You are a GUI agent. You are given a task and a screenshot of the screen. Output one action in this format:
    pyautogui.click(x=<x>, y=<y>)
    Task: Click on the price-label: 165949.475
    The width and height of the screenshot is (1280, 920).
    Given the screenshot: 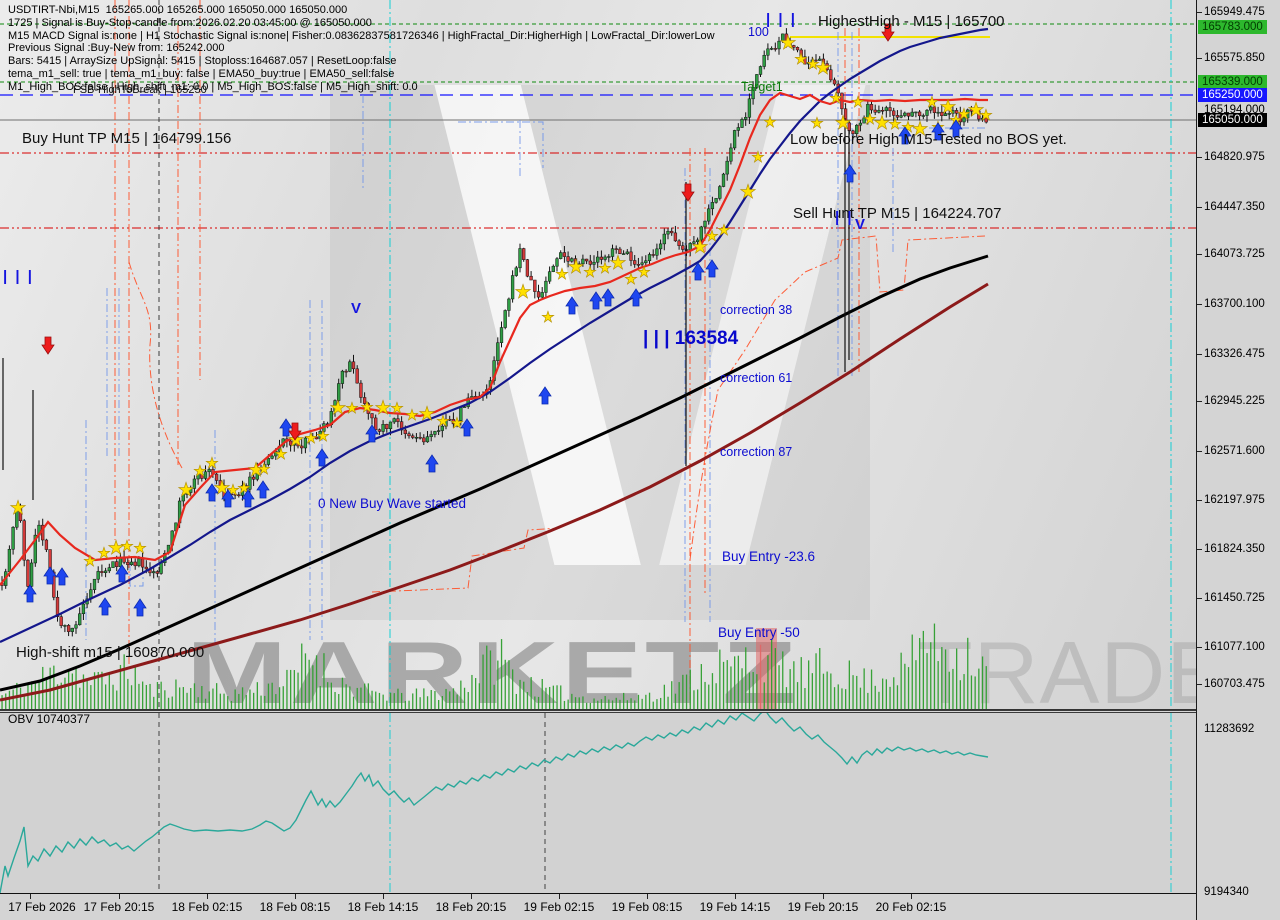 What is the action you would take?
    pyautogui.click(x=1234, y=12)
    